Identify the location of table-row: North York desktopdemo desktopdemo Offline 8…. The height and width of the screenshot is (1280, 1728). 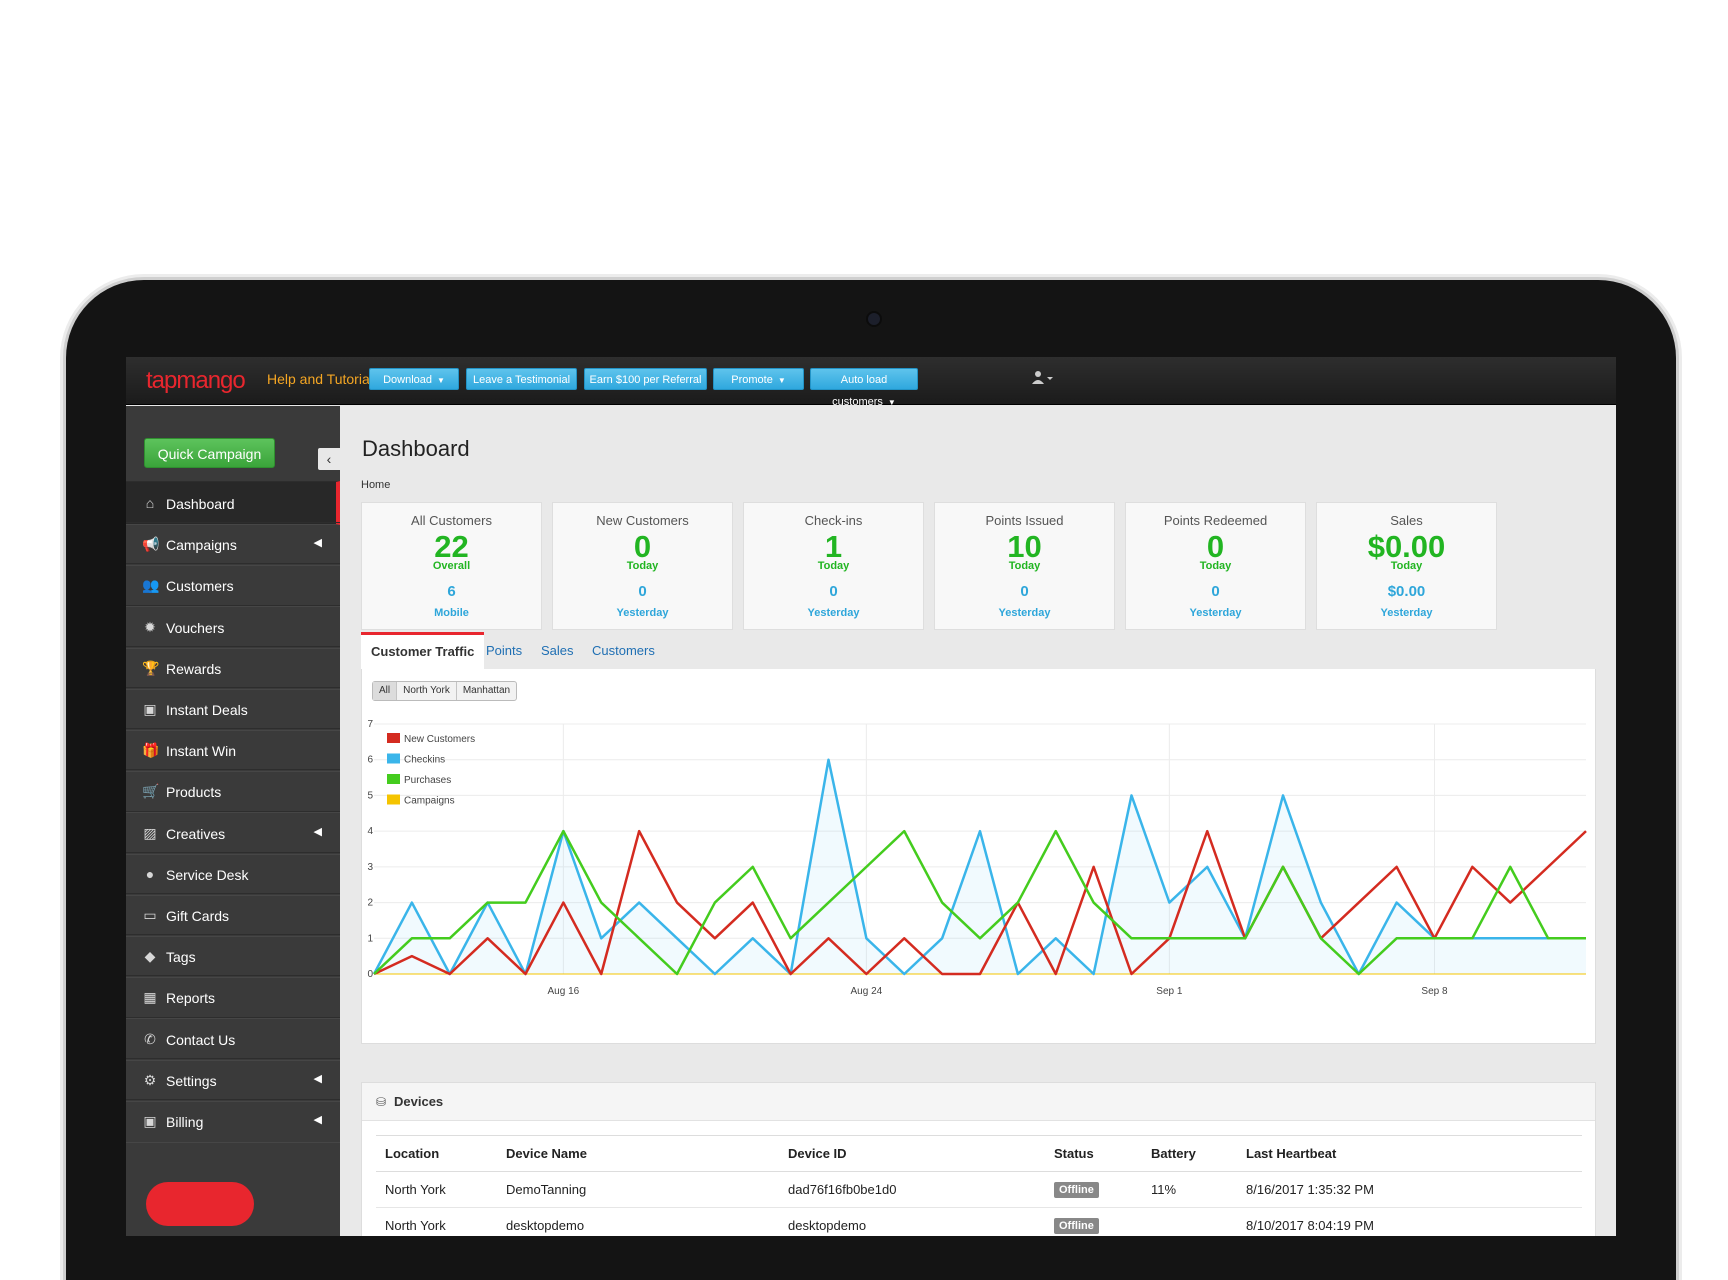
(979, 1221).